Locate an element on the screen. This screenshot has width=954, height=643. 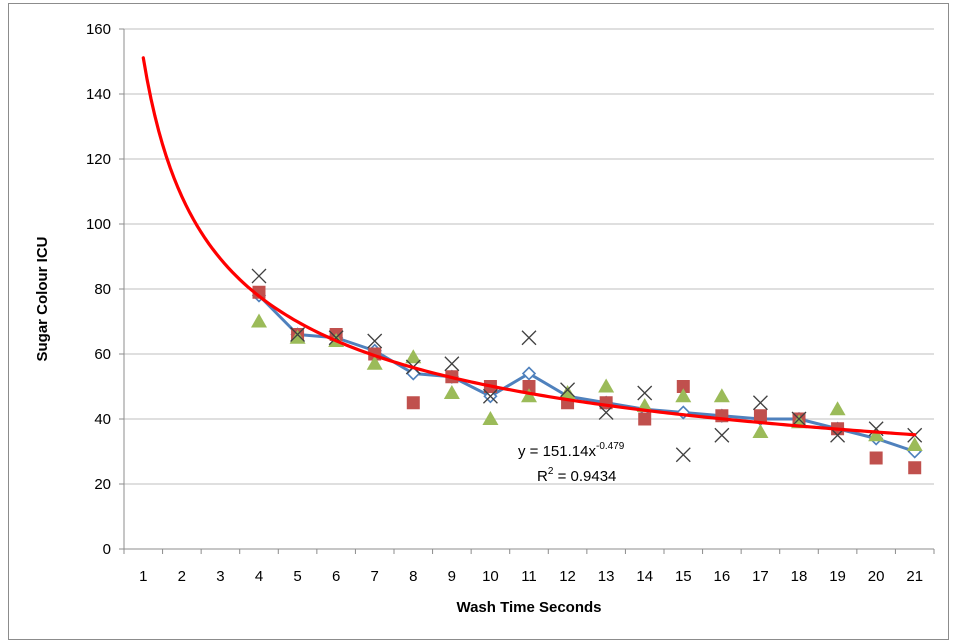
y-tick-label: 160 is located at coordinates (98, 29).